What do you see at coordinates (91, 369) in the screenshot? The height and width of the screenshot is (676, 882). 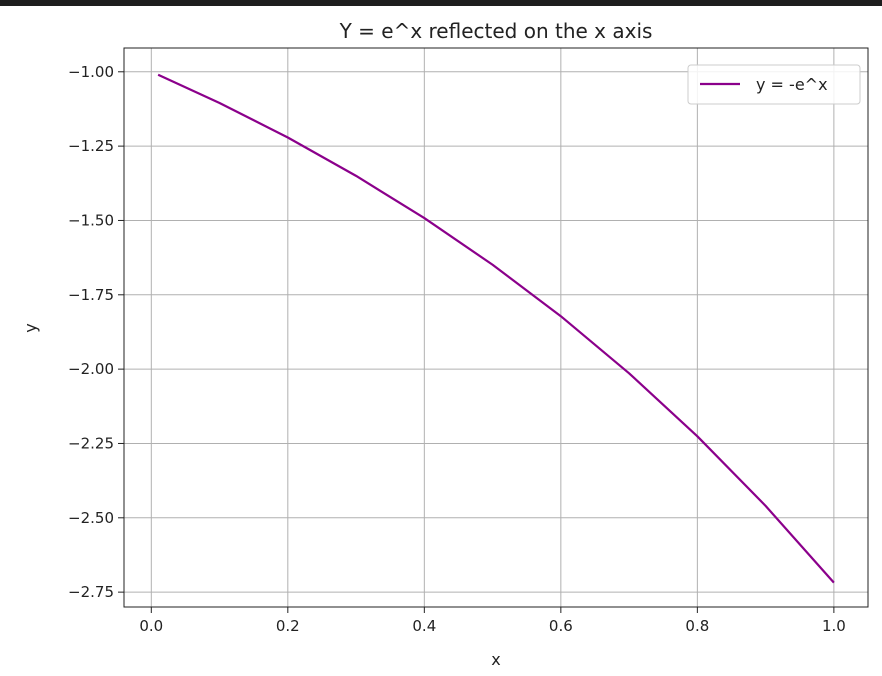 I see `y-tick-label: −2.00` at bounding box center [91, 369].